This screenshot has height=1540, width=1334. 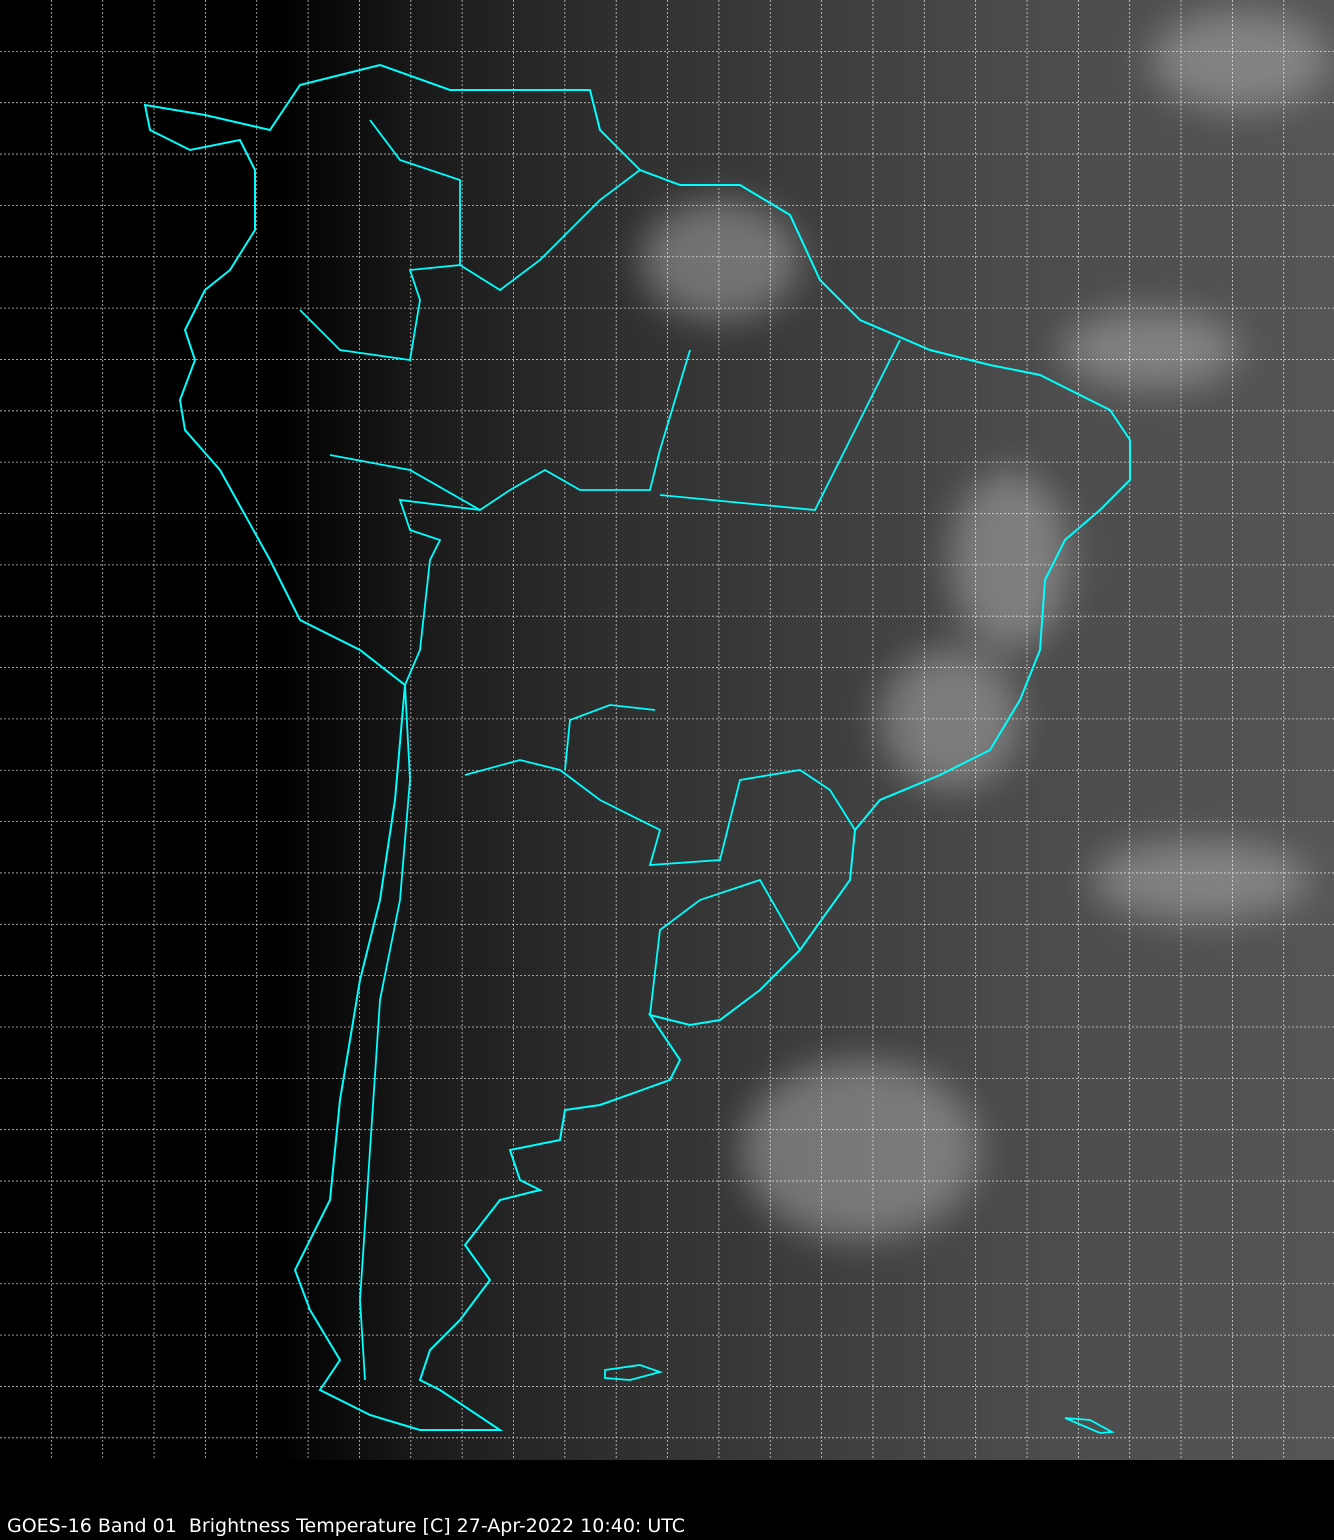 I want to click on south-georgia-island, so click(x=1090, y=1425).